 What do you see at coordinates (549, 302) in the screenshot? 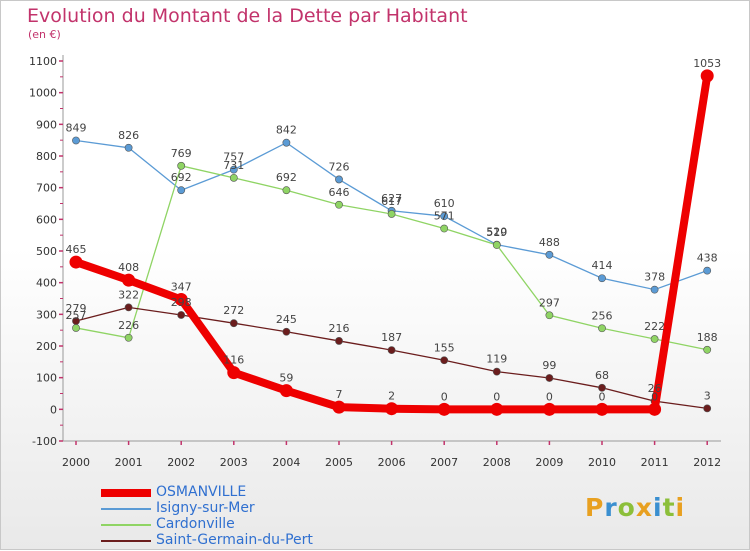
I see `data-label: 297` at bounding box center [549, 302].